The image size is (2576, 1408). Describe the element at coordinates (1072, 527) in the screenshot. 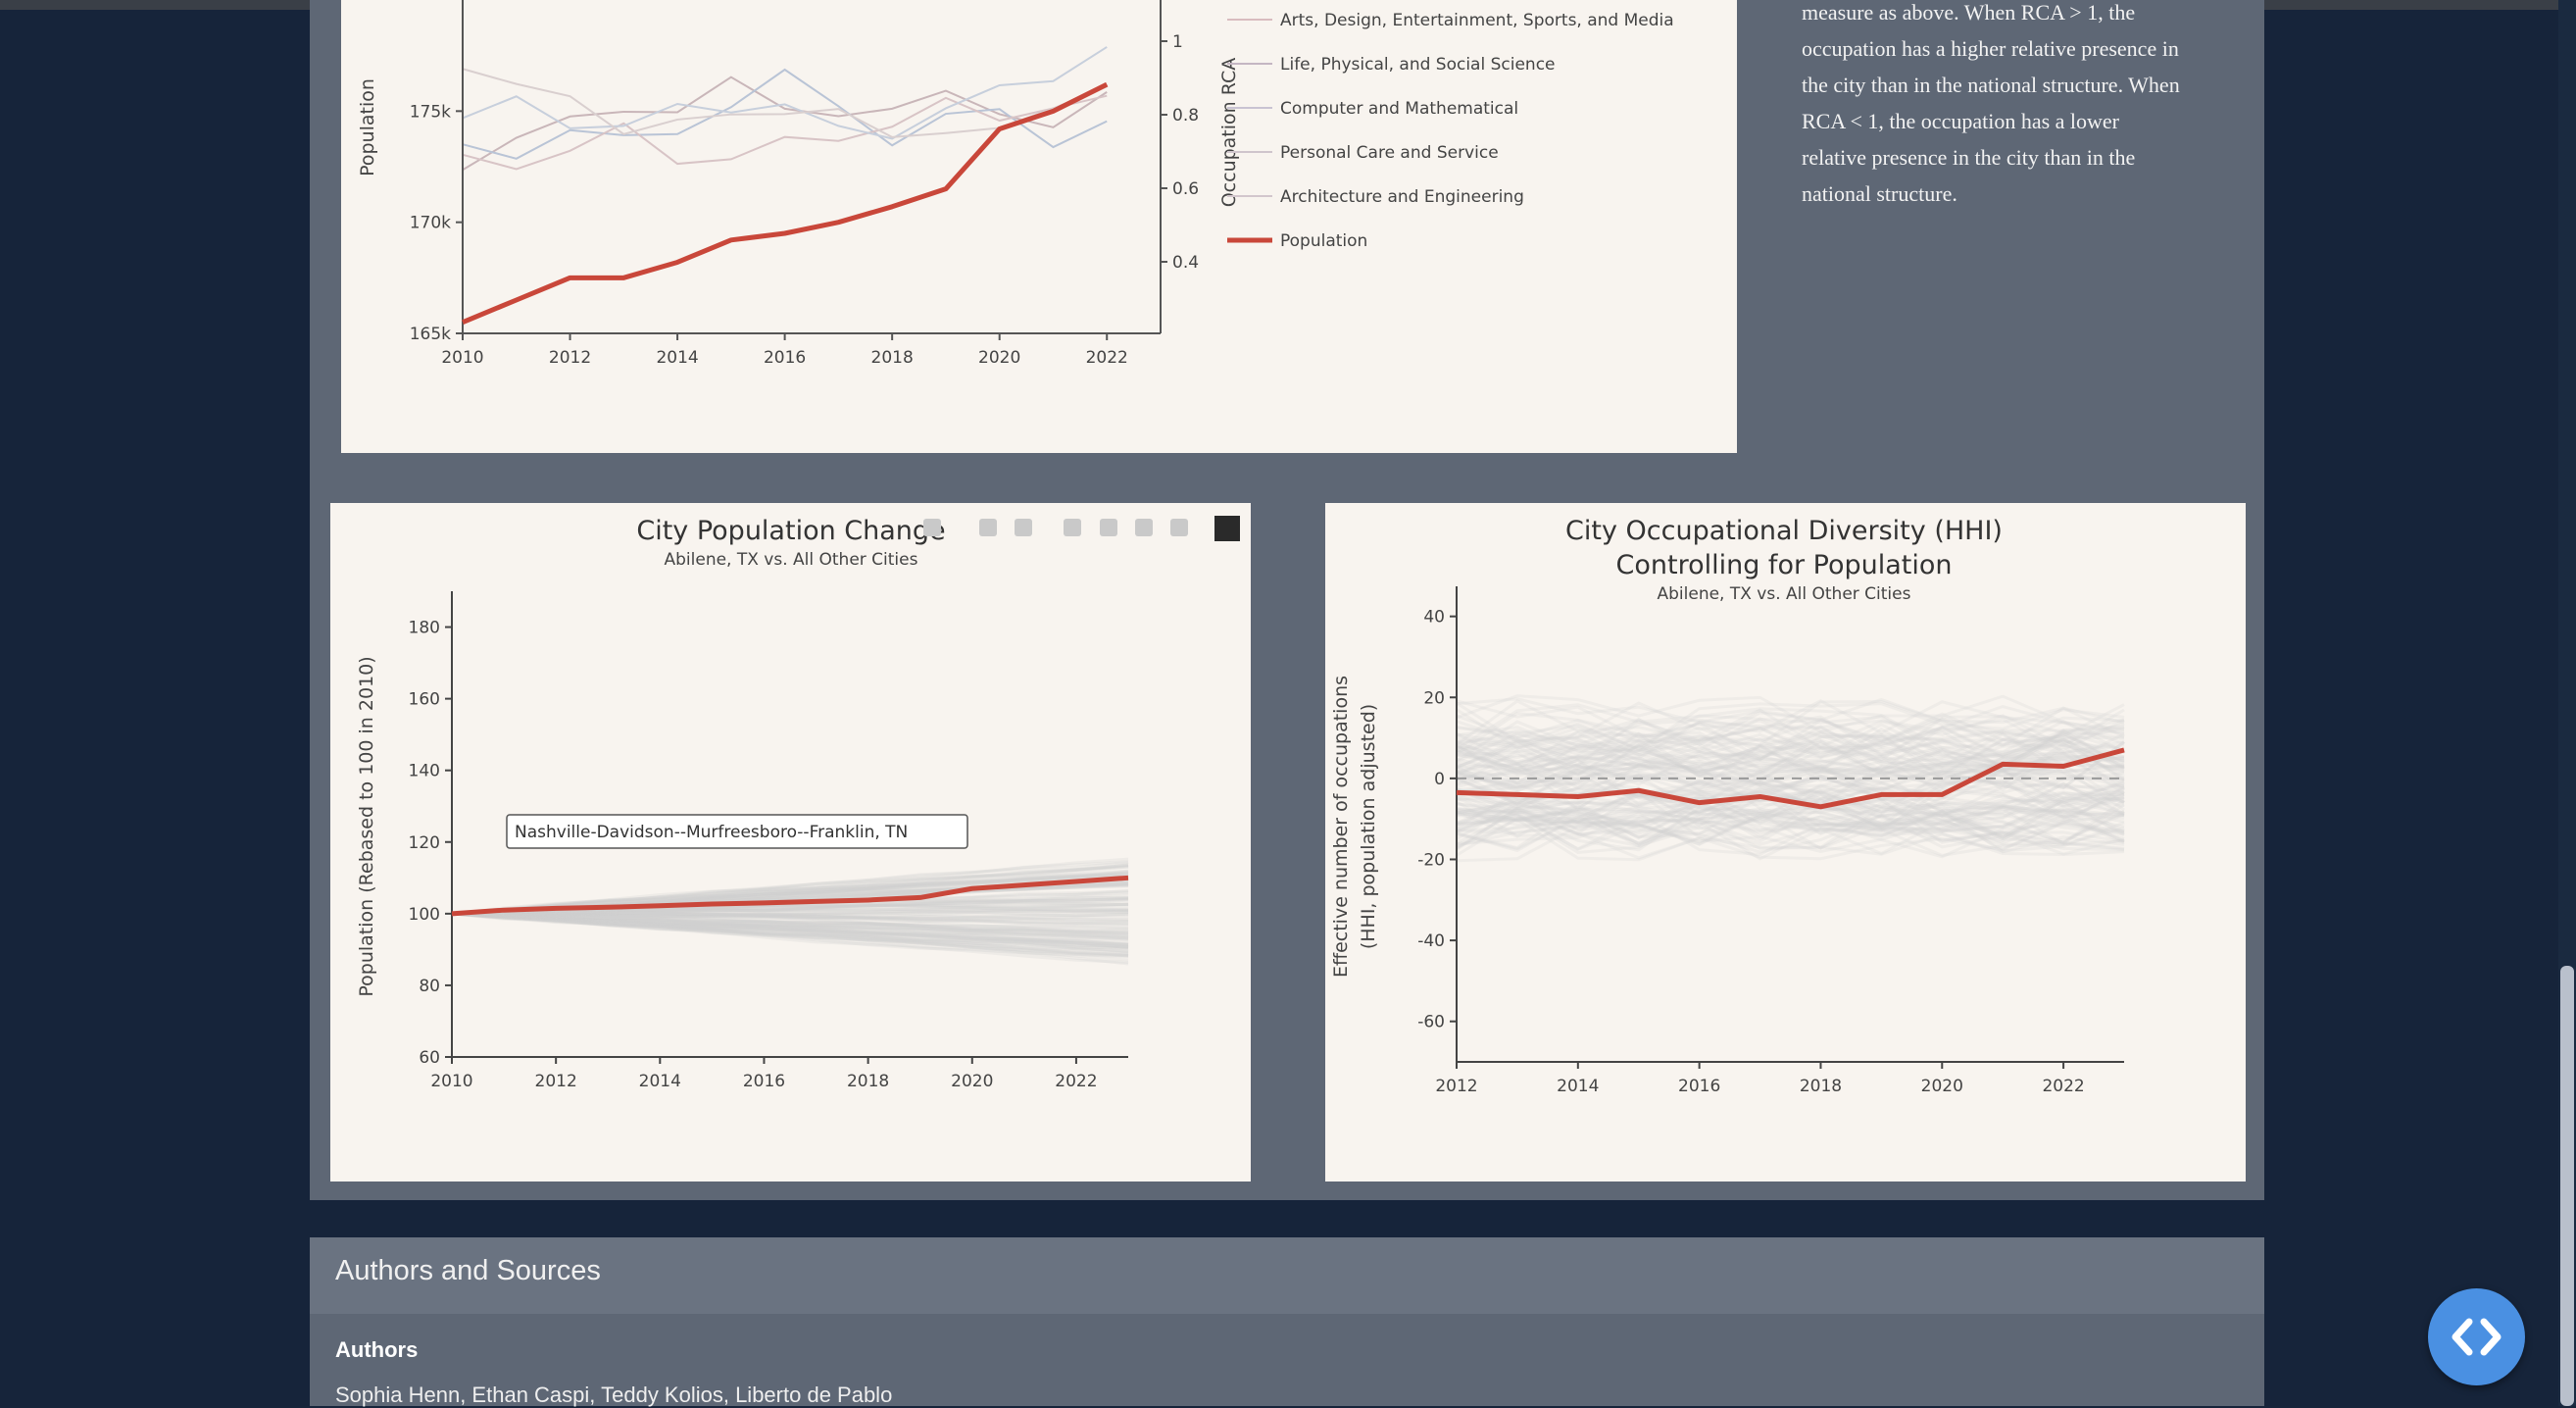

I see `zoom-in-icon` at that location.